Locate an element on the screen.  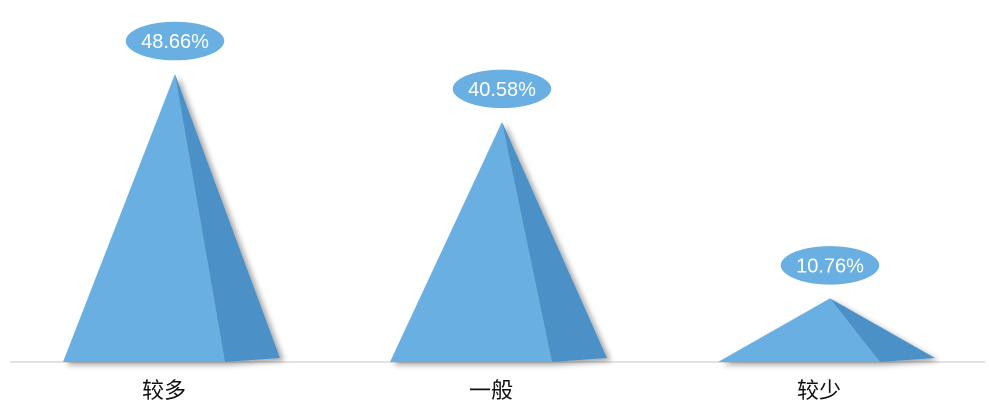
data-label: 40.58% is located at coordinates (502, 90).